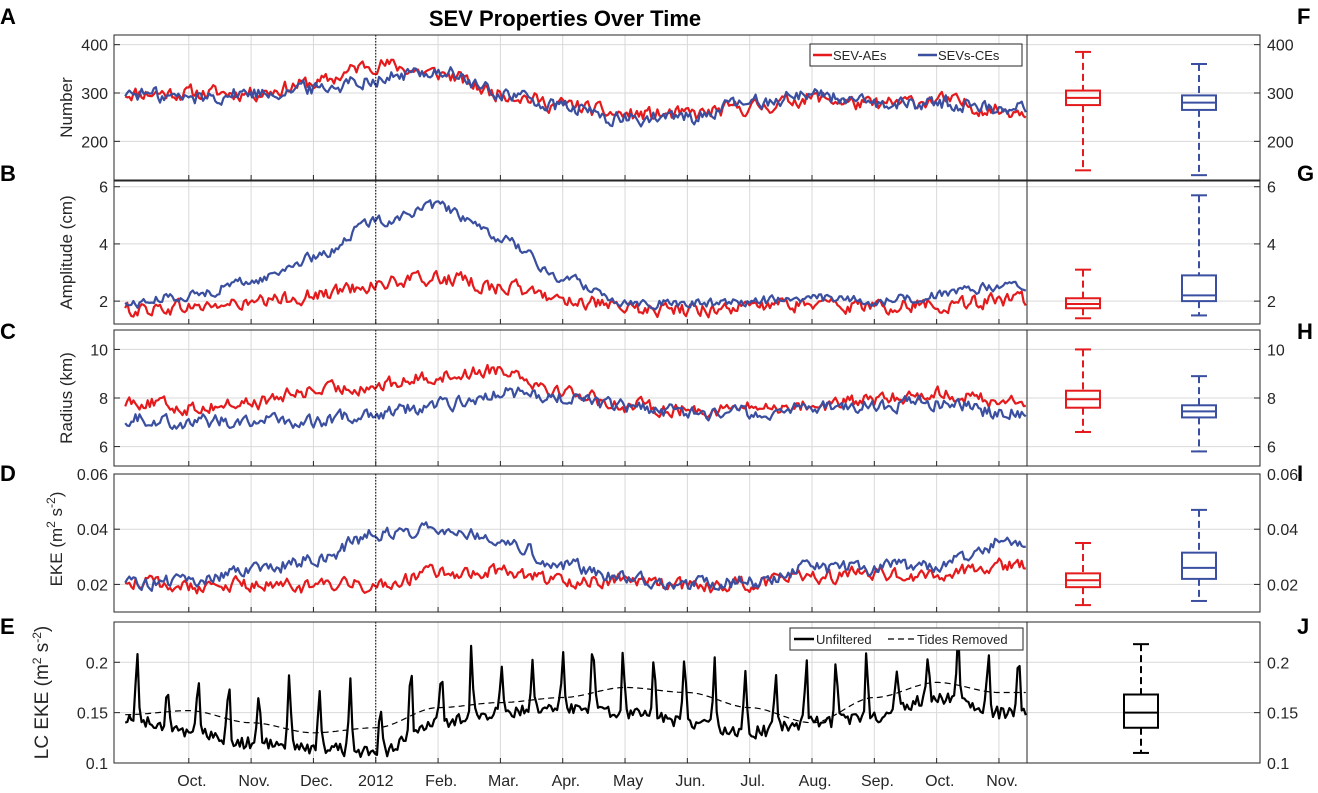  Describe the element at coordinates (752, 781) in the screenshot. I see `x-tick-label: Jul.` at that location.